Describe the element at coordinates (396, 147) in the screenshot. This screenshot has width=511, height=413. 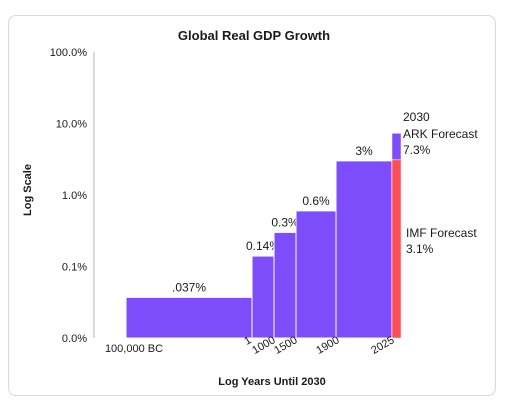
I see `bar-ark-forecast` at that location.